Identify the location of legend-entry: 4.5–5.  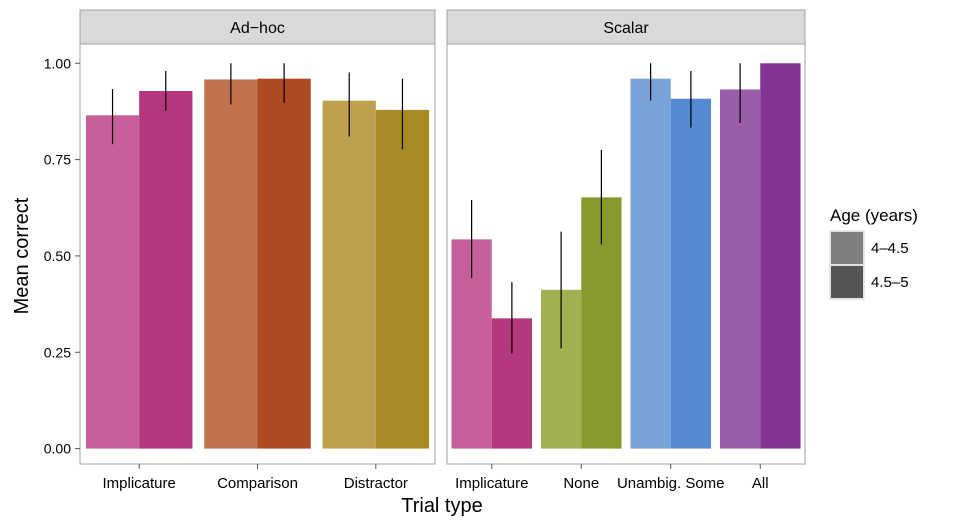
(869, 282).